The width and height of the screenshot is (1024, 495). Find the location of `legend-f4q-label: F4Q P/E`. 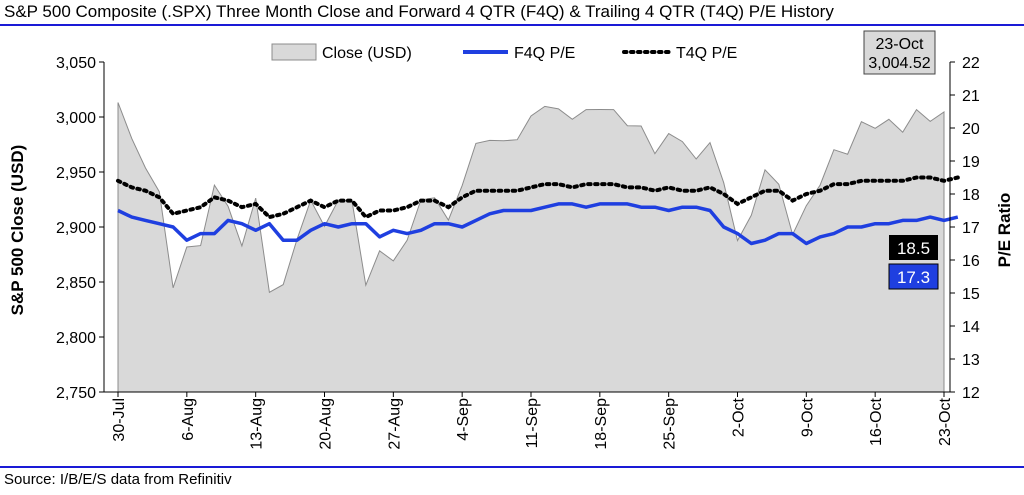

legend-f4q-label: F4Q P/E is located at coordinates (544, 53).